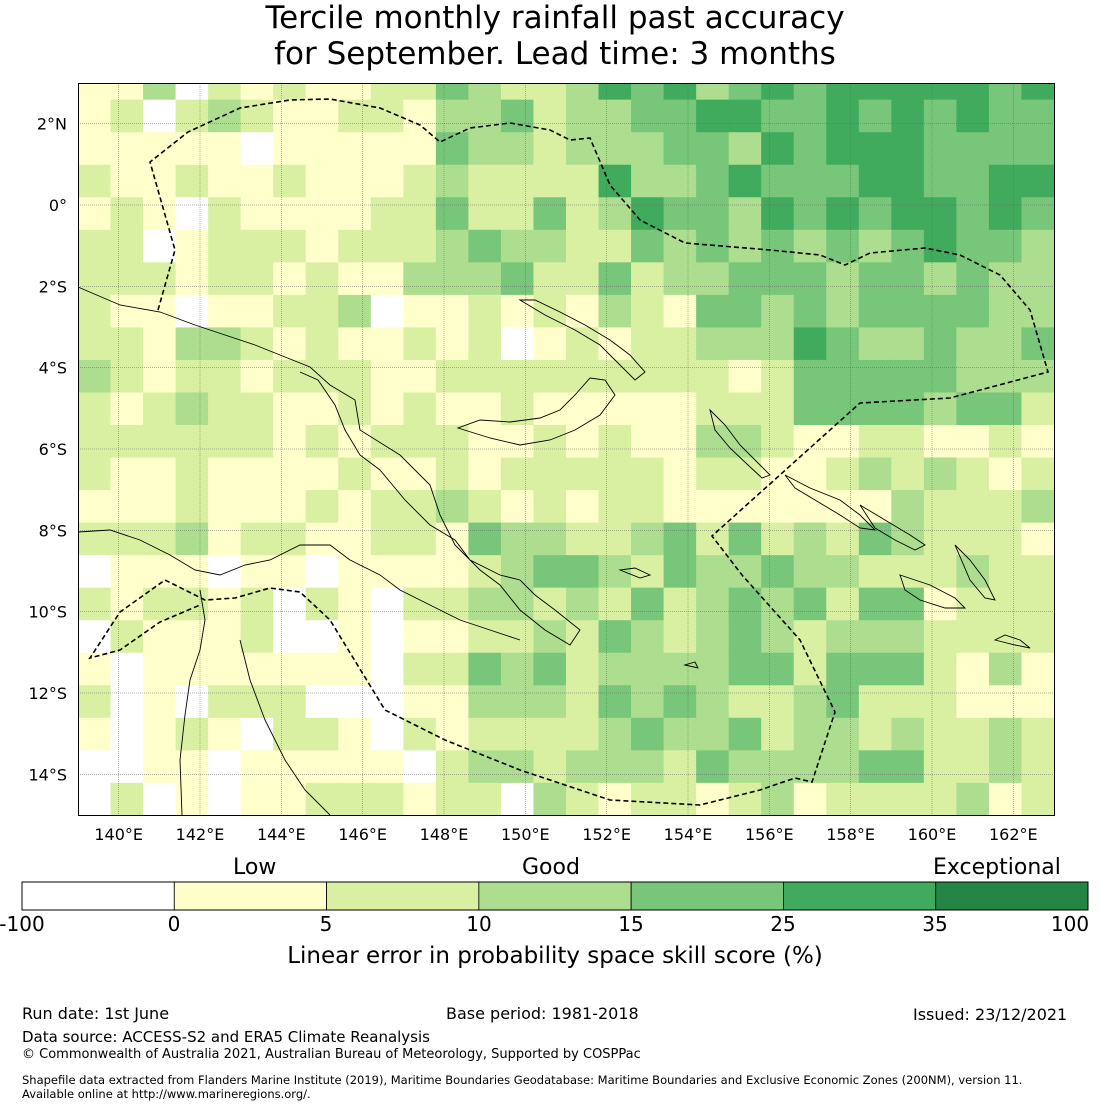 Image resolution: width=1110 pixels, height=1110 pixels. What do you see at coordinates (631, 924) in the screenshot?
I see `colorbar-tick: 15` at bounding box center [631, 924].